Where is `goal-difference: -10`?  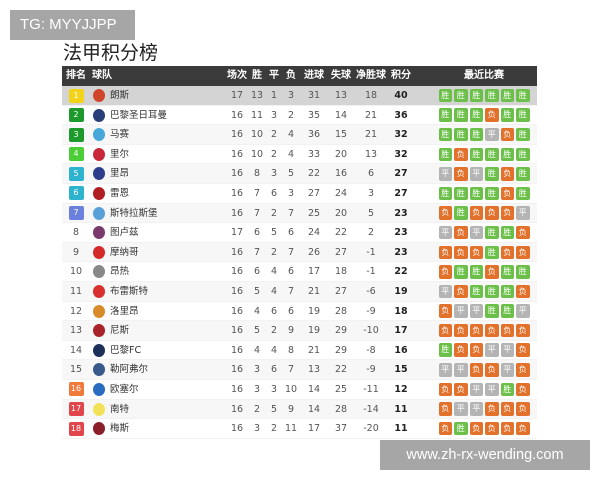 goal-difference: -10 is located at coordinates (371, 331).